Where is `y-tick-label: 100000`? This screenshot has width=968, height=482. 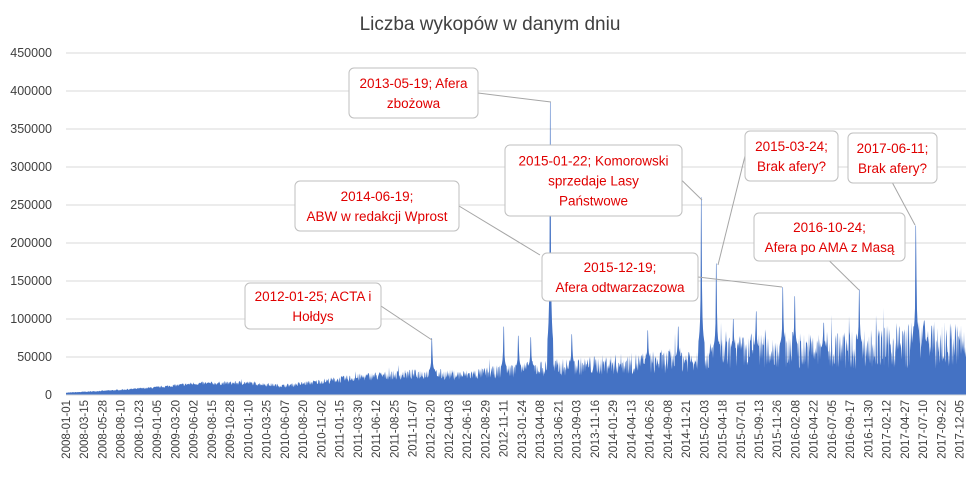
y-tick-label: 100000 is located at coordinates (31, 319).